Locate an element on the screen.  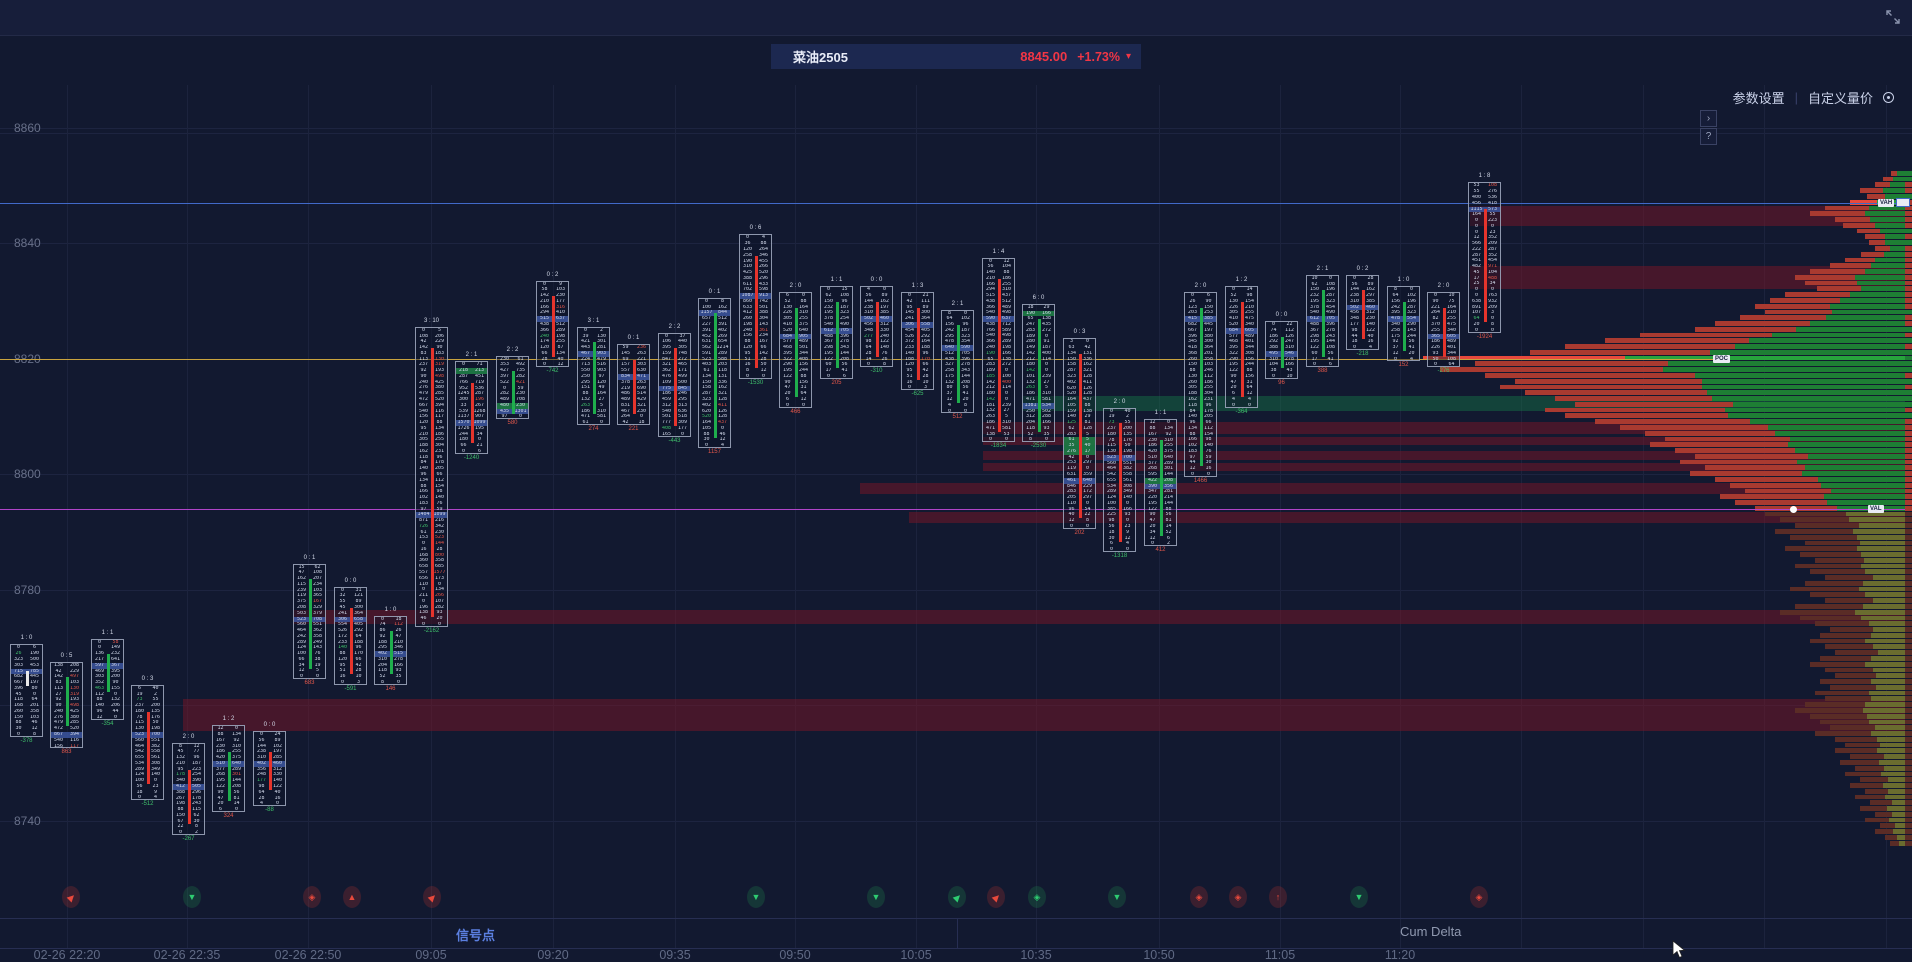
signal-glyph: ◈ is located at coordinates (1199, 896).